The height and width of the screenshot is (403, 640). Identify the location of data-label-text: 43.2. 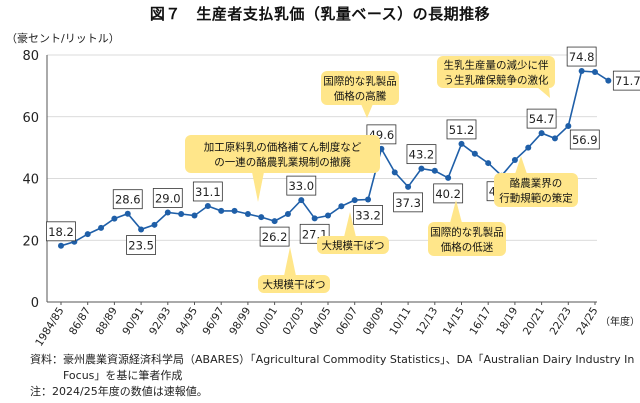
(422, 155).